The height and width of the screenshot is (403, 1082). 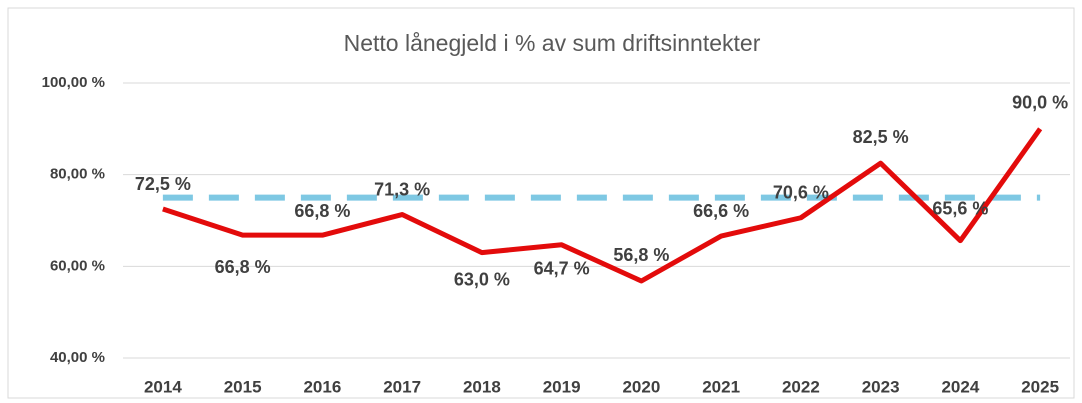 I want to click on x-tick-label: 2018, so click(x=482, y=386).